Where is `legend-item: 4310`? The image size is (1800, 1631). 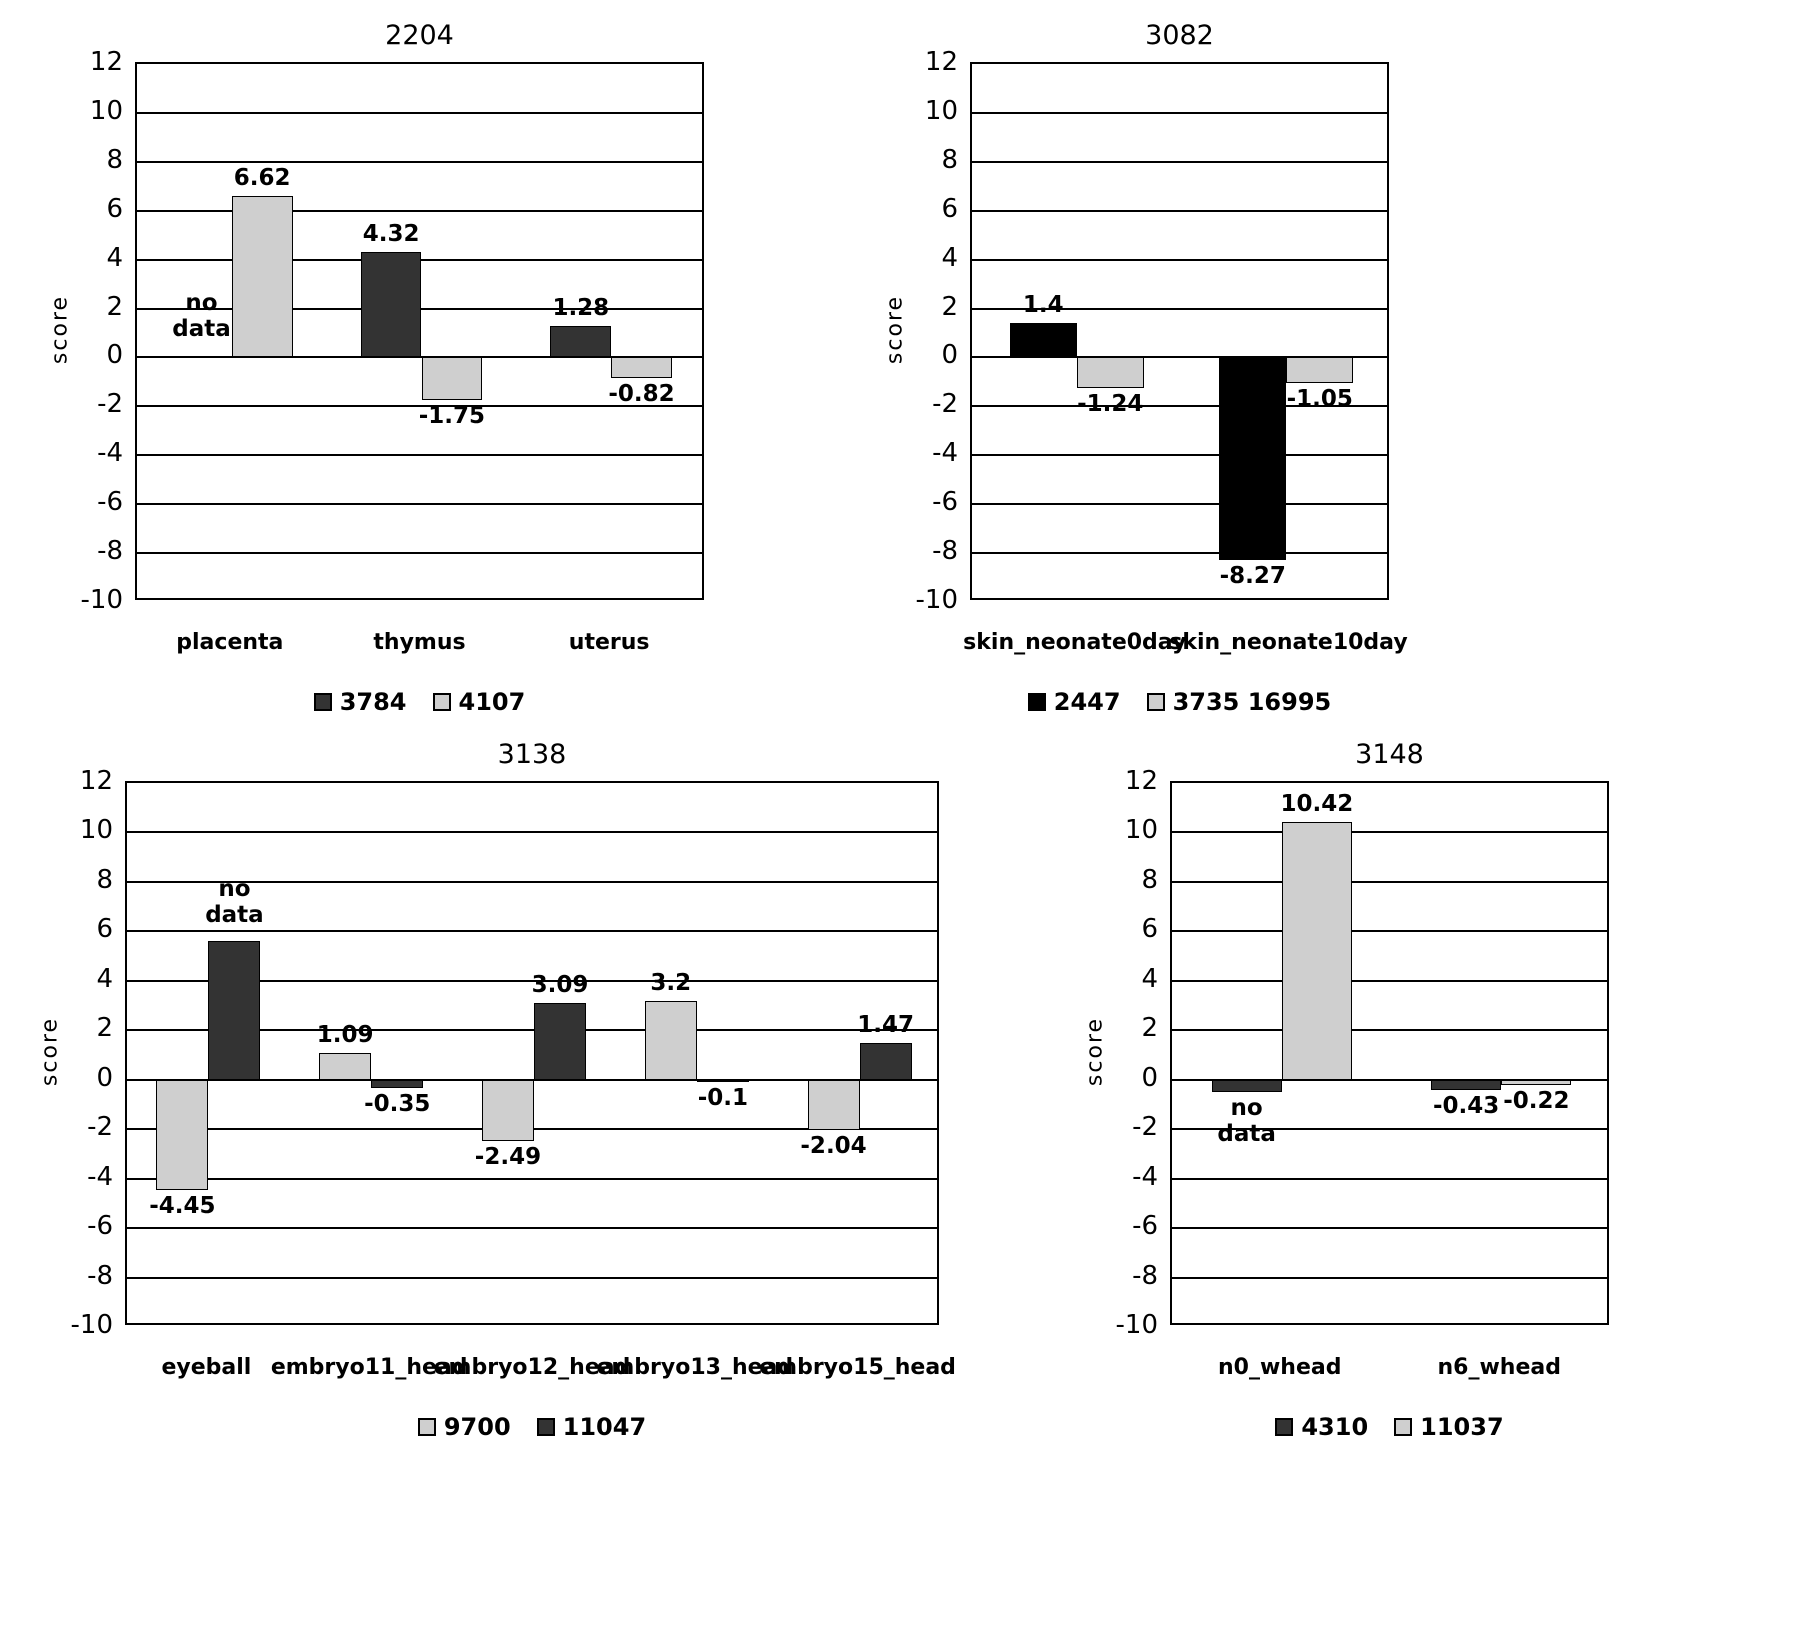
legend-item: 4310 is located at coordinates (1321, 1427).